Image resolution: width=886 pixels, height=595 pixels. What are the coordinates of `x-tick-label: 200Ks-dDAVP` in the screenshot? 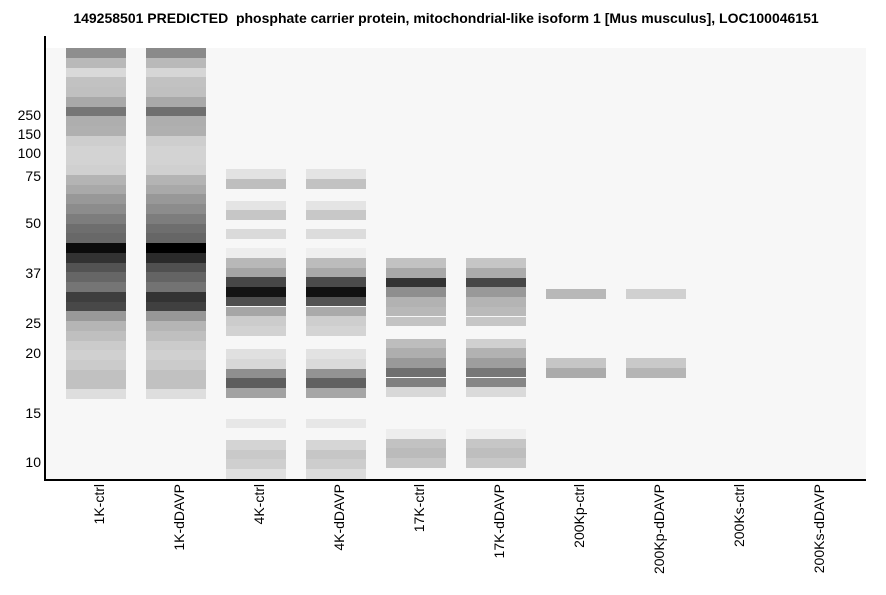 It's located at (819, 529).